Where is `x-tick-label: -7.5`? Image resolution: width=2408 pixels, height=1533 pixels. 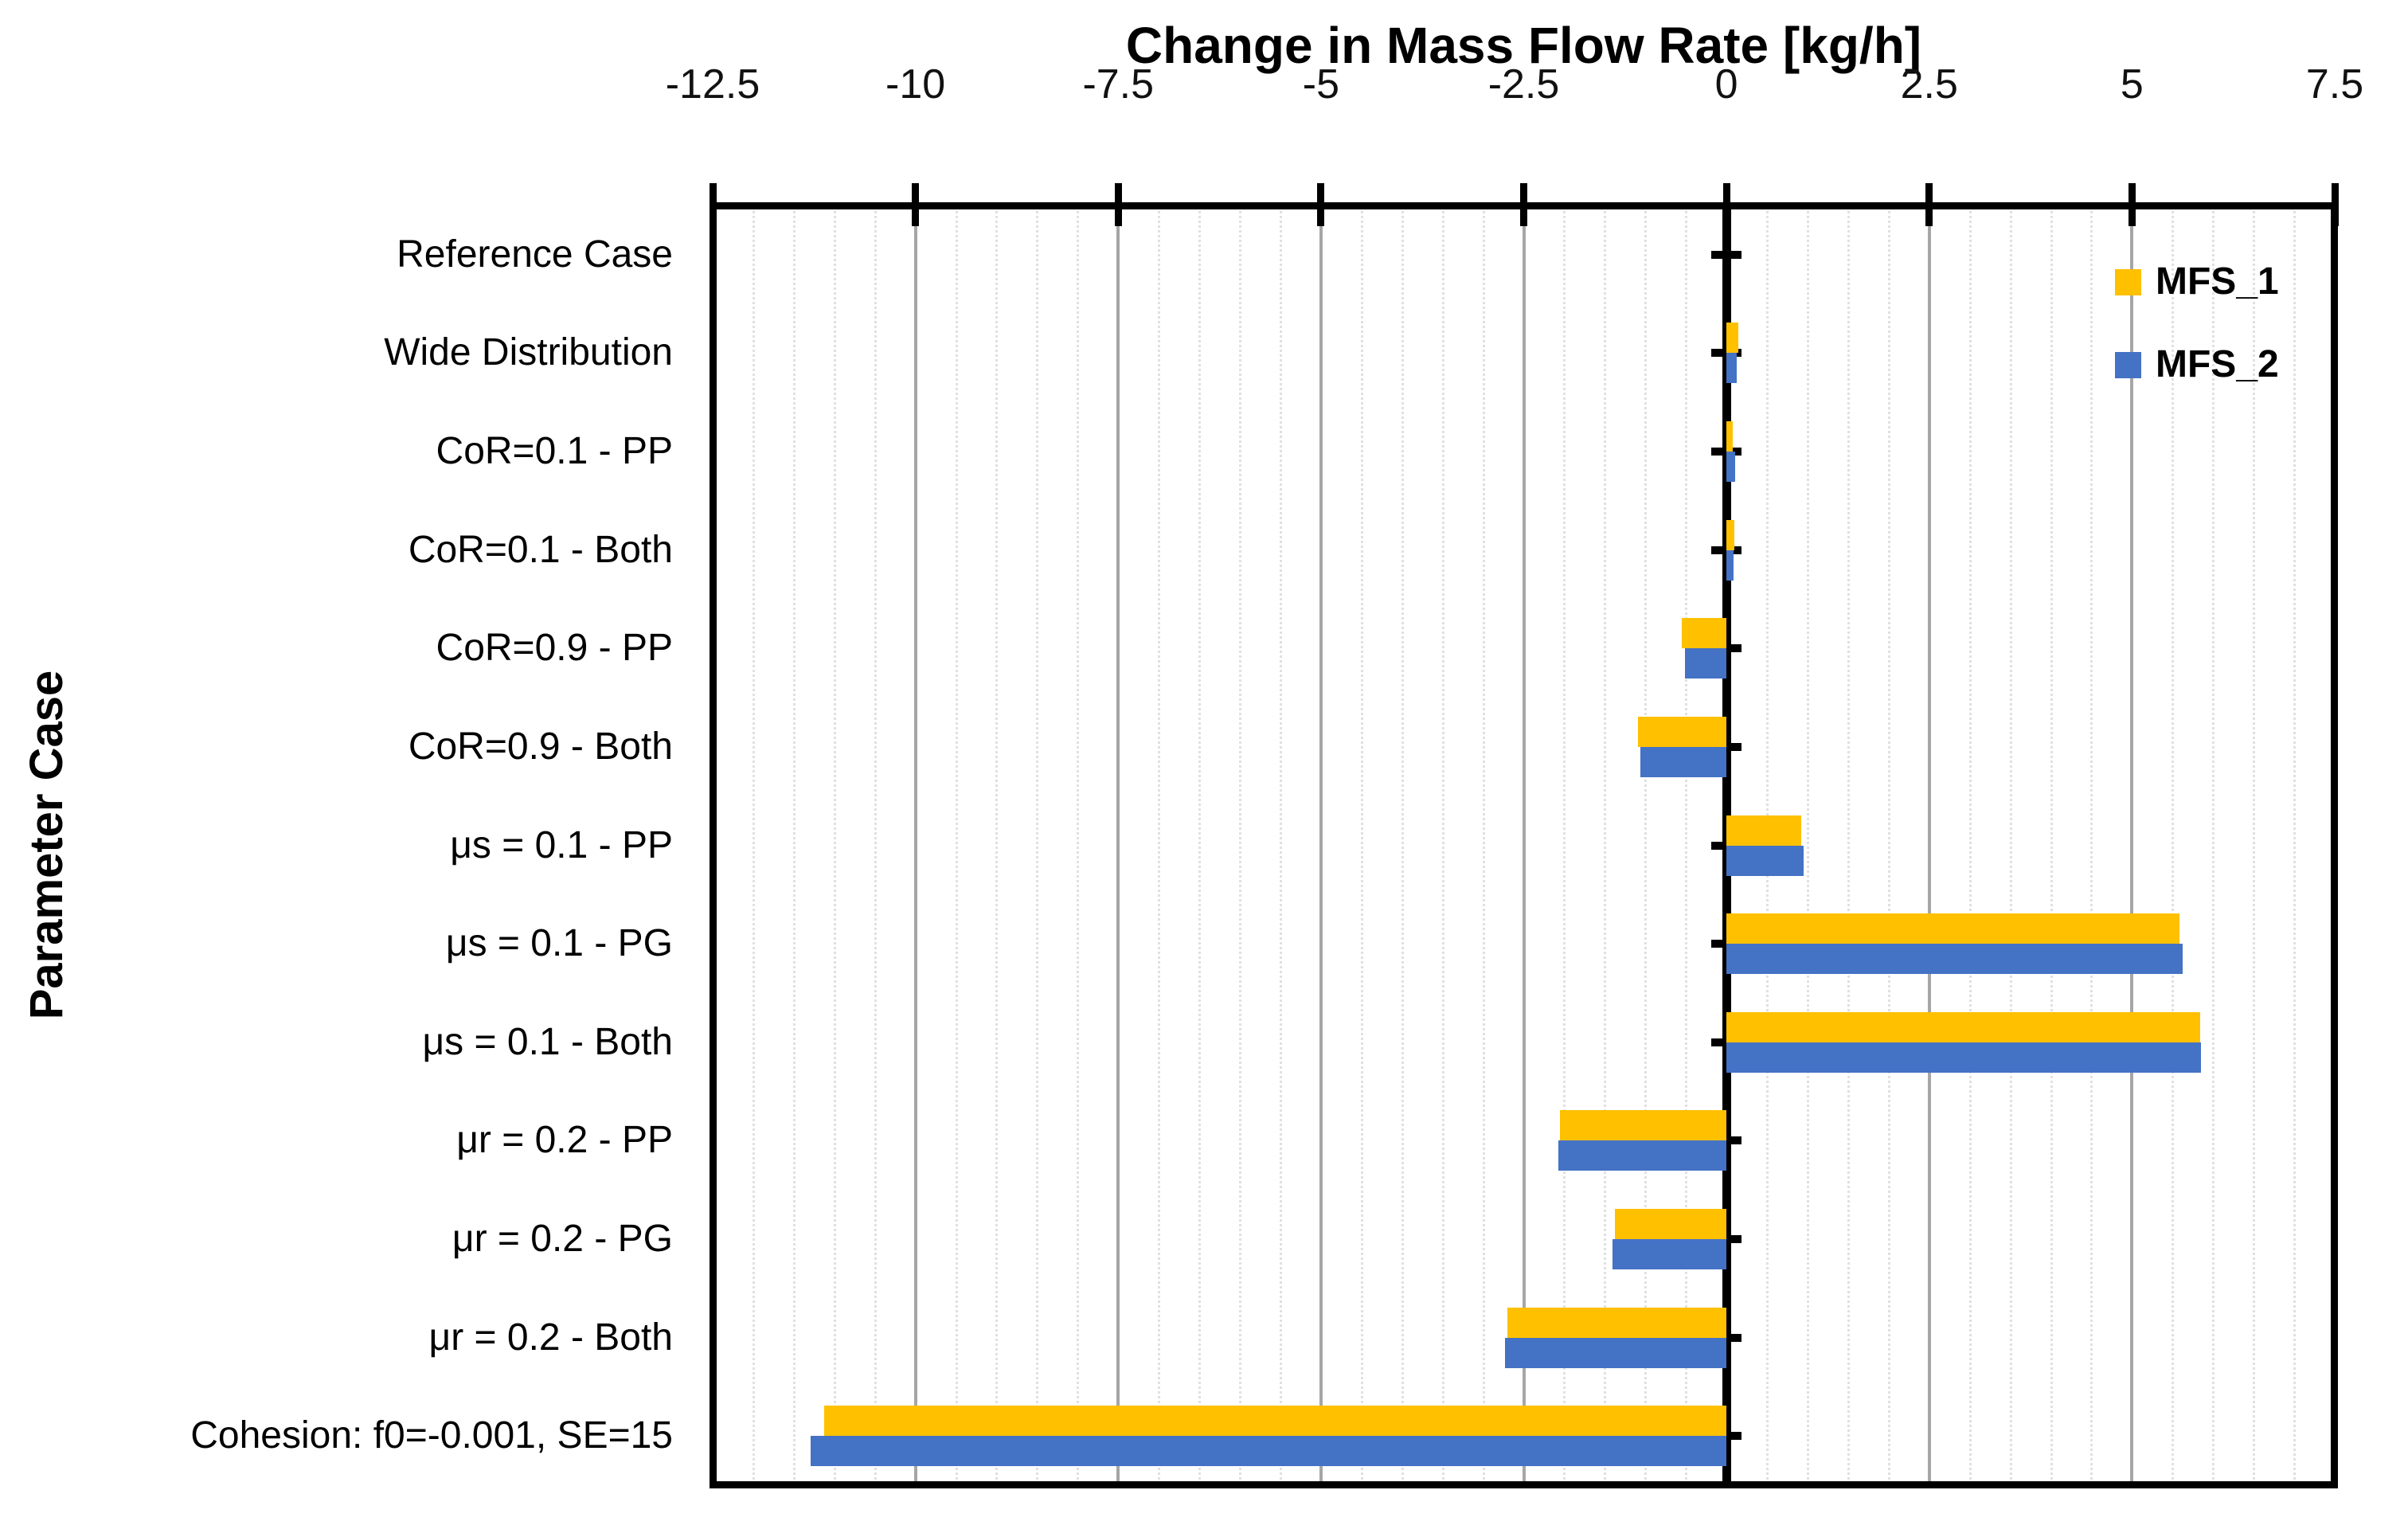
x-tick-label: -7.5 is located at coordinates (1118, 84).